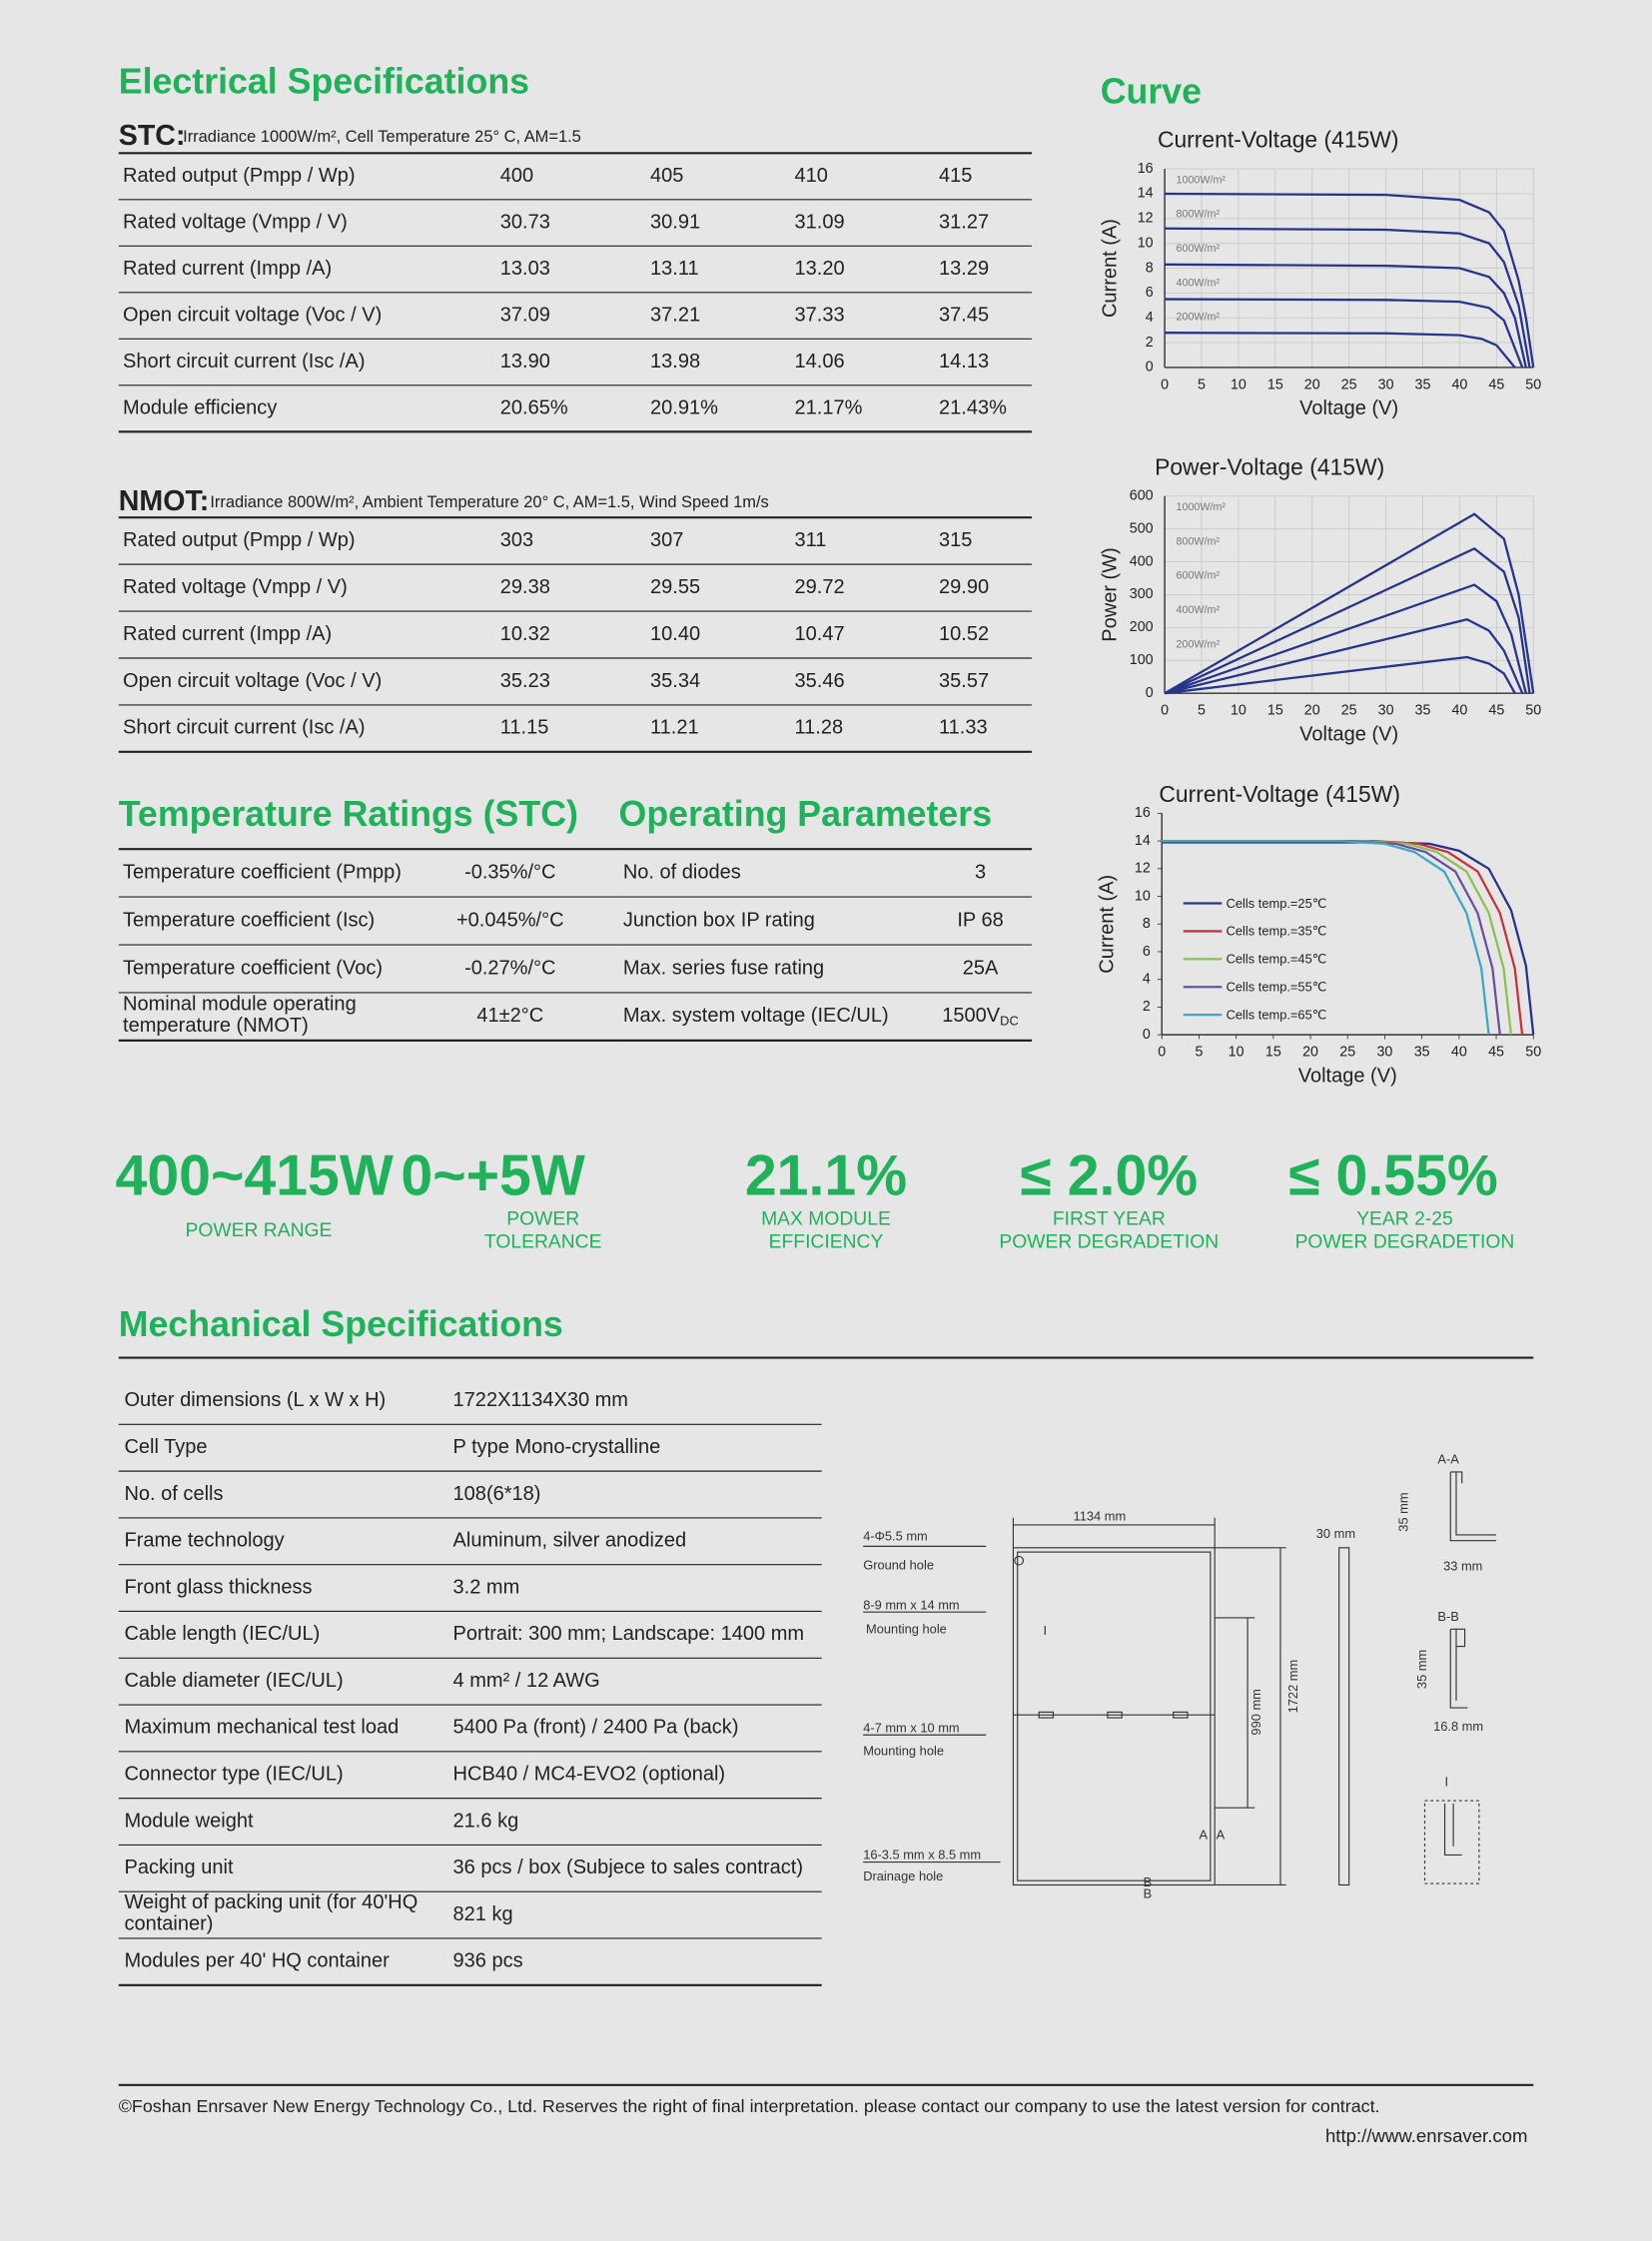  Describe the element at coordinates (525, 587) in the screenshot. I see `table-cell: 29.38` at that location.